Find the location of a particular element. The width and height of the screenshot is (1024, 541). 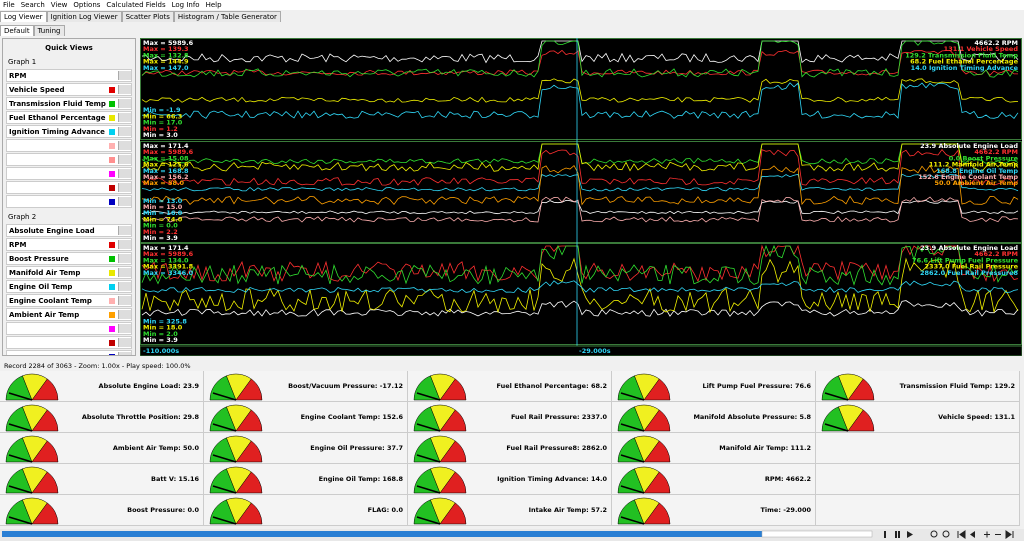

tab: Ignition Log Viewer is located at coordinates (84, 16).